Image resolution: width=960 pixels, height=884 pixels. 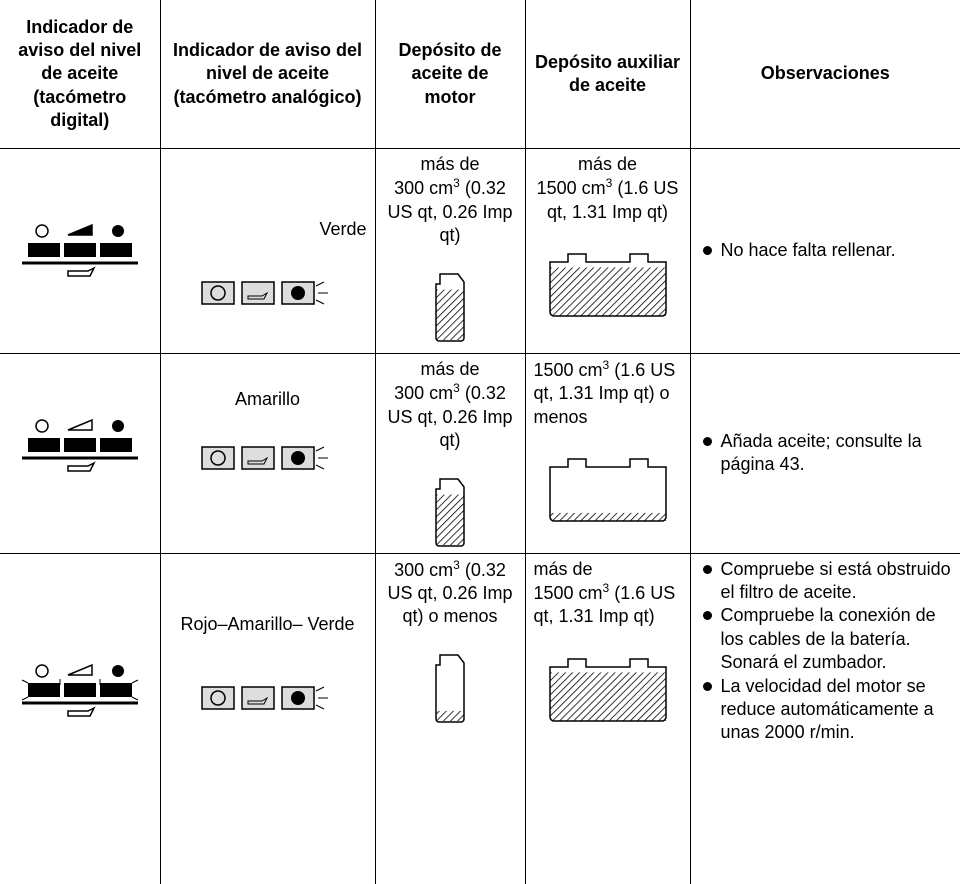 What do you see at coordinates (267, 251) in the screenshot?
I see `analog-cell: Verde` at bounding box center [267, 251].